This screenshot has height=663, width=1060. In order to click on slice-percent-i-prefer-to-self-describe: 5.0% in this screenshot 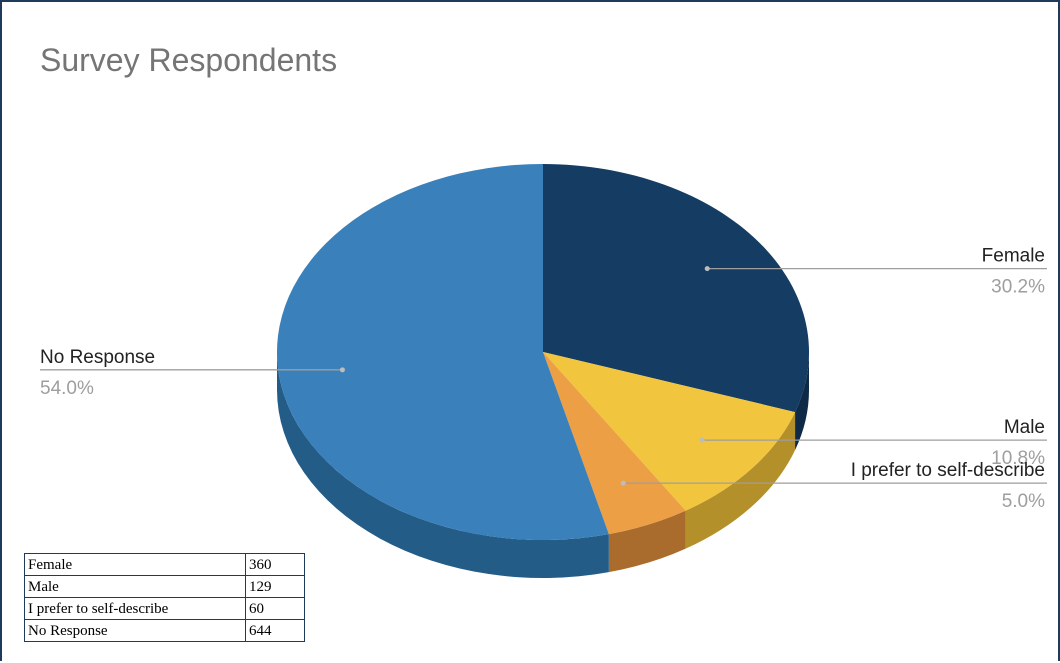, I will do `click(1023, 501)`.